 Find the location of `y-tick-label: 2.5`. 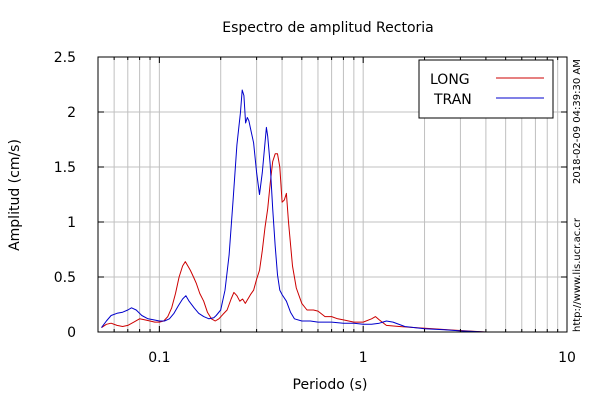

y-tick-label: 2.5 is located at coordinates (65, 58).